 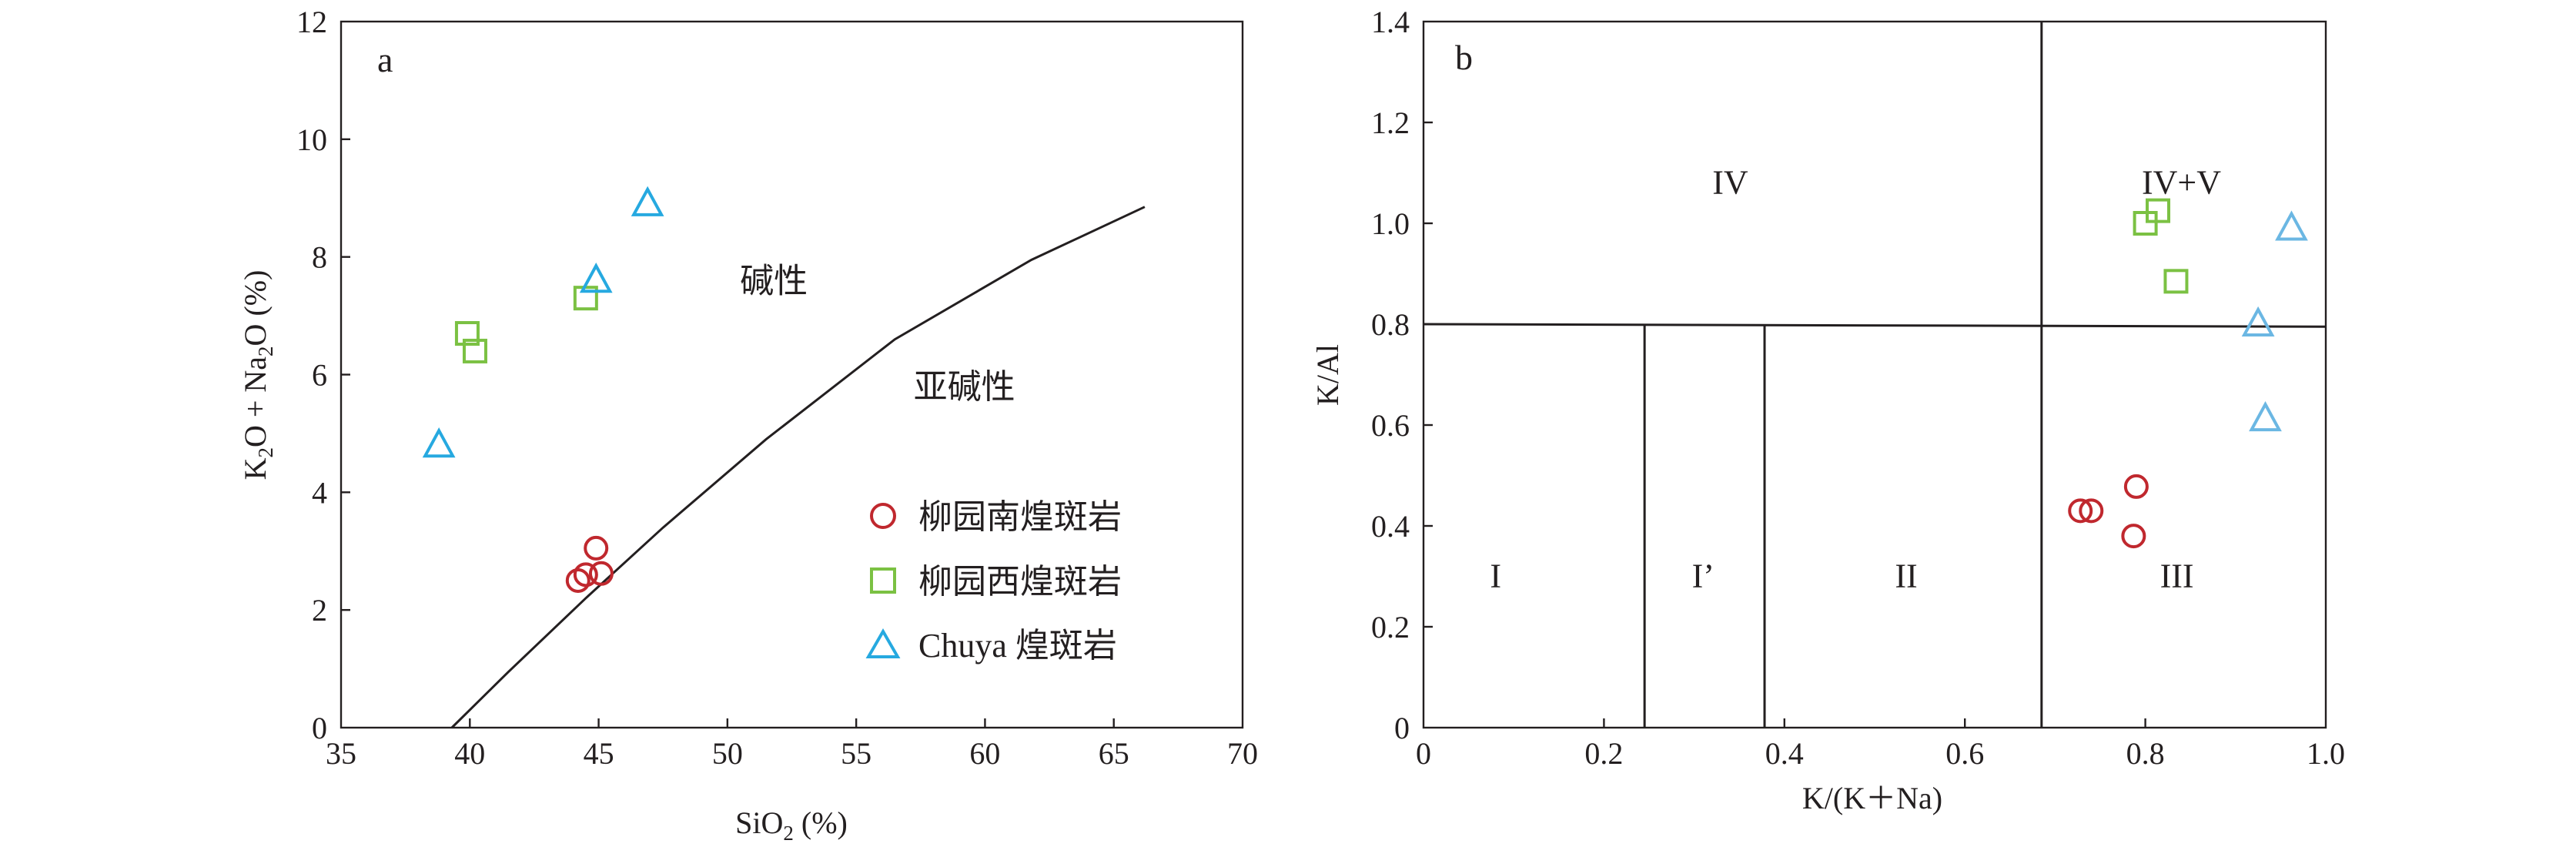 I want to click on panel-a-region-subalkaline: 亚碱性, so click(x=965, y=387).